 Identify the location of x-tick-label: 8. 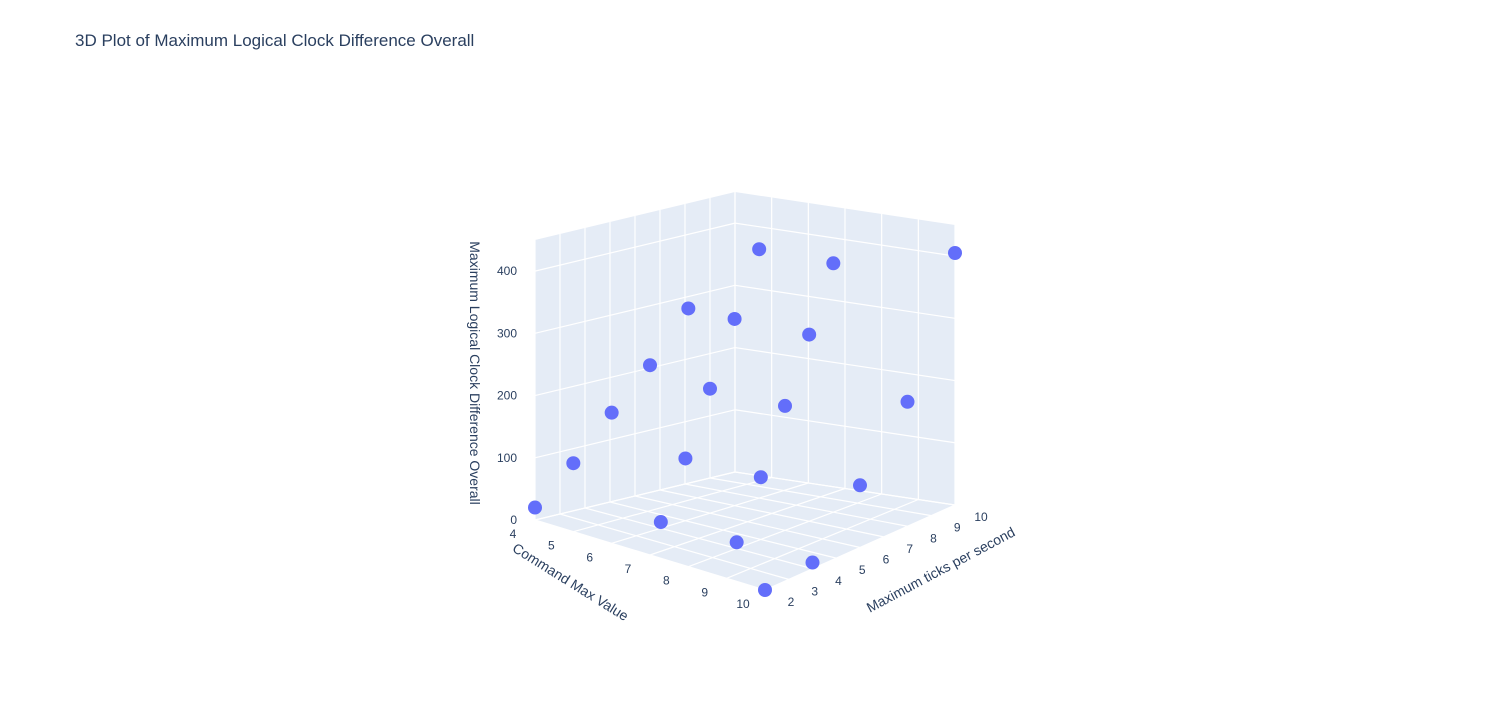
(666, 581).